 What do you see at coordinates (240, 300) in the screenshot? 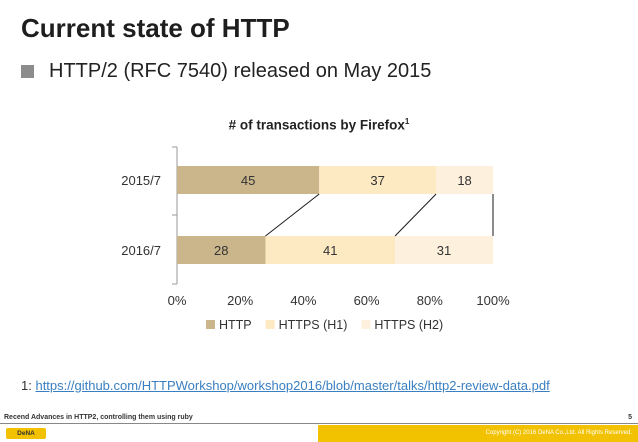
I see `x-tick-label-1: 20%` at bounding box center [240, 300].